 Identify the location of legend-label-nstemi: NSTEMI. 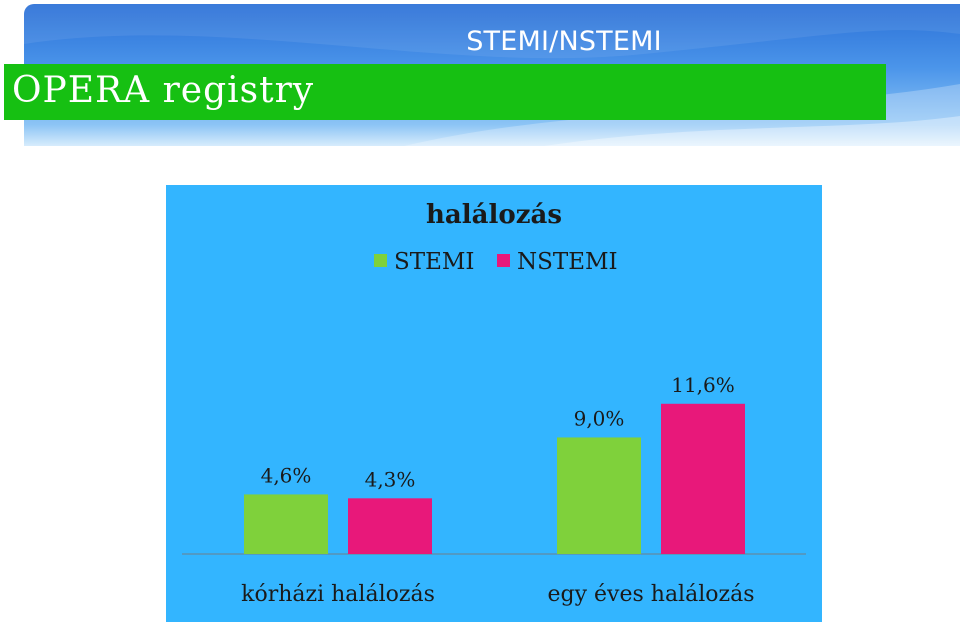
(567, 262).